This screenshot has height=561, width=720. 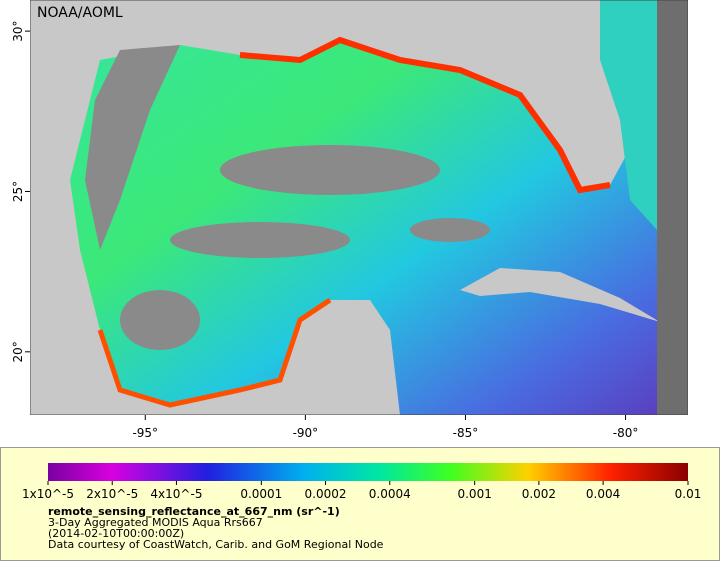 I want to click on colorbar-tick-label: 0.0001, so click(x=261, y=494).